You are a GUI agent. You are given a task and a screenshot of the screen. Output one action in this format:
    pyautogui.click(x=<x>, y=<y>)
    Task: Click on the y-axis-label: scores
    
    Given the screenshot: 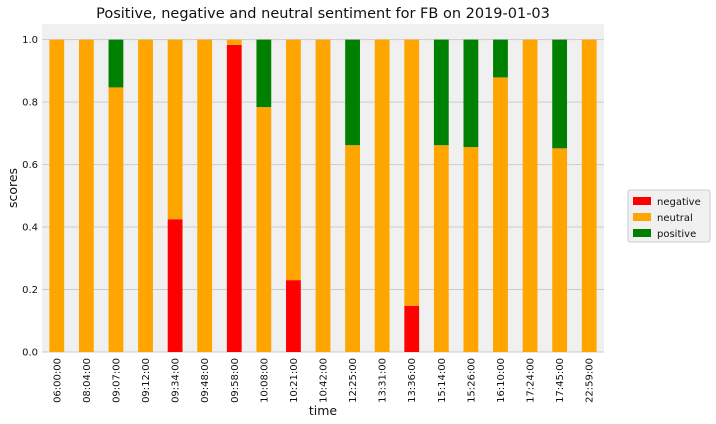 What is the action you would take?
    pyautogui.click(x=12, y=188)
    